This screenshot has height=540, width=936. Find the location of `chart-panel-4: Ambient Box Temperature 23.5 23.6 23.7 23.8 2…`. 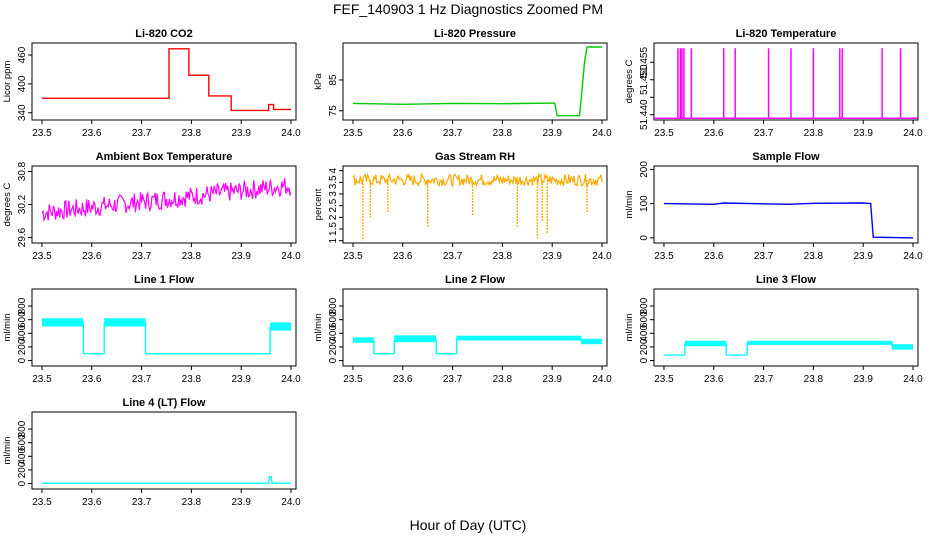

chart-panel-4: Ambient Box Temperature 23.5 23.6 23.7 23.8 2… is located at coordinates (151, 206).